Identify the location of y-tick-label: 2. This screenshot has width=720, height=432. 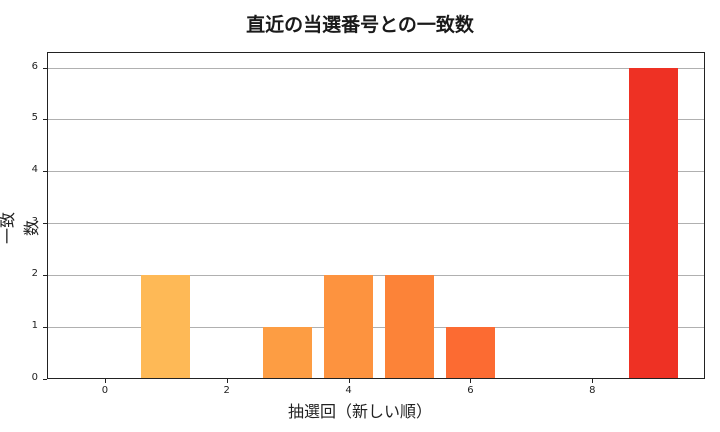
(34, 274).